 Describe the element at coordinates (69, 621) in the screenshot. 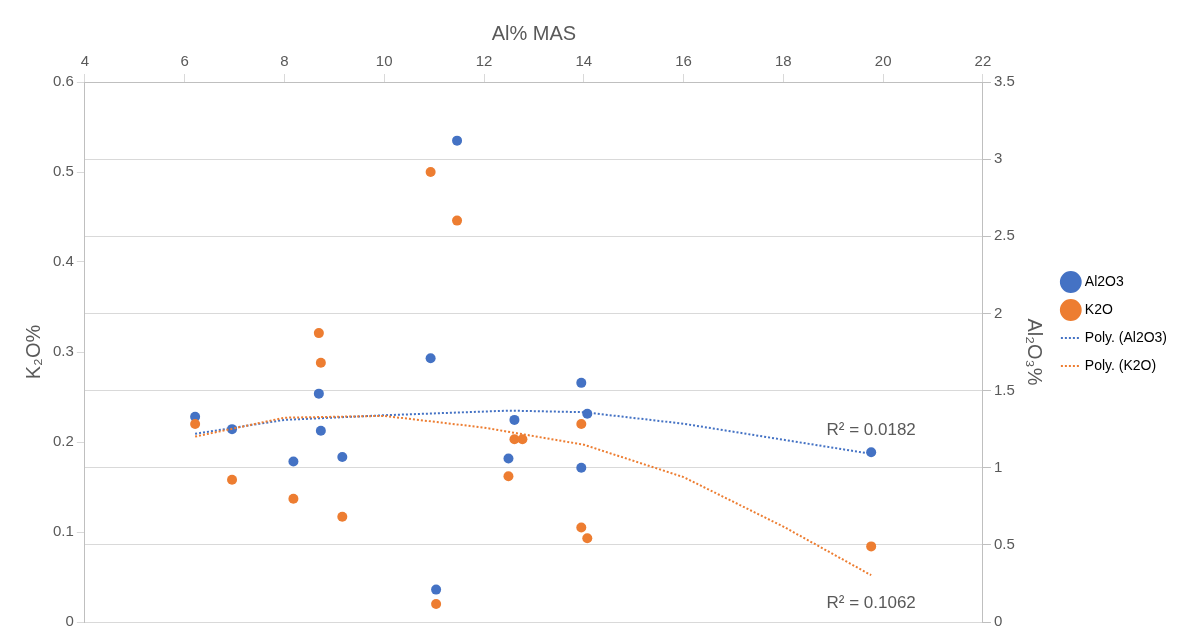

I see `y-tick-label: 0` at that location.